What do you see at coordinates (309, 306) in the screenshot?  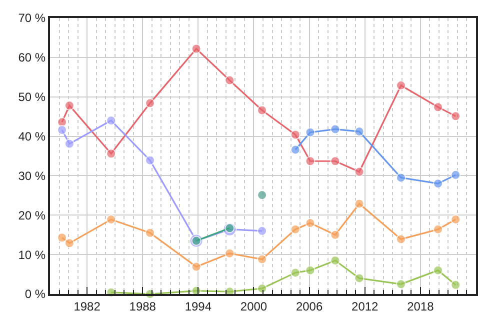 I see `x-tick-label: 2006` at bounding box center [309, 306].